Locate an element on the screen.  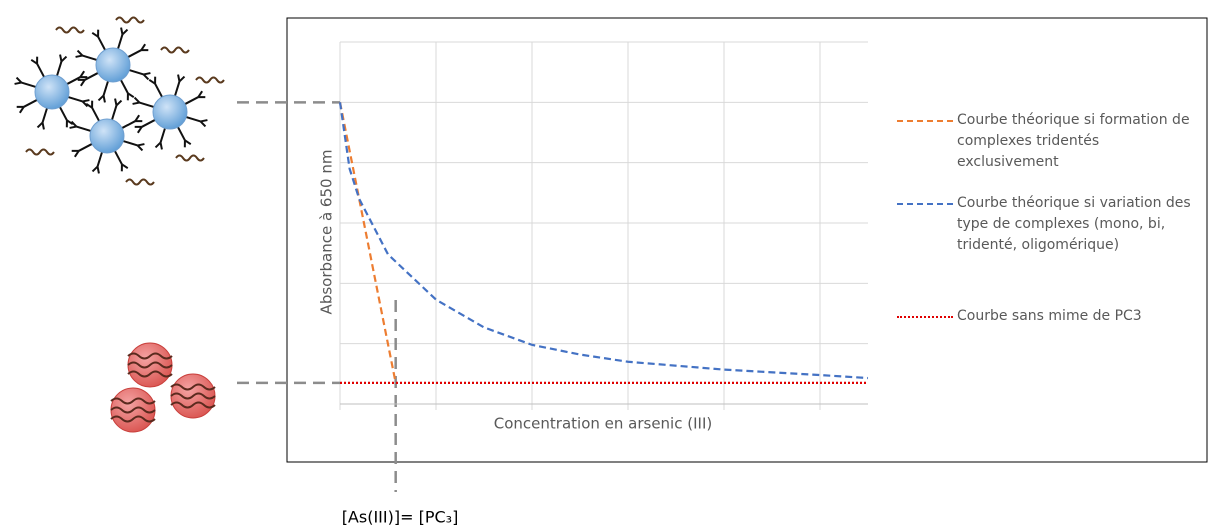
series-line is located at coordinates (367, 243).